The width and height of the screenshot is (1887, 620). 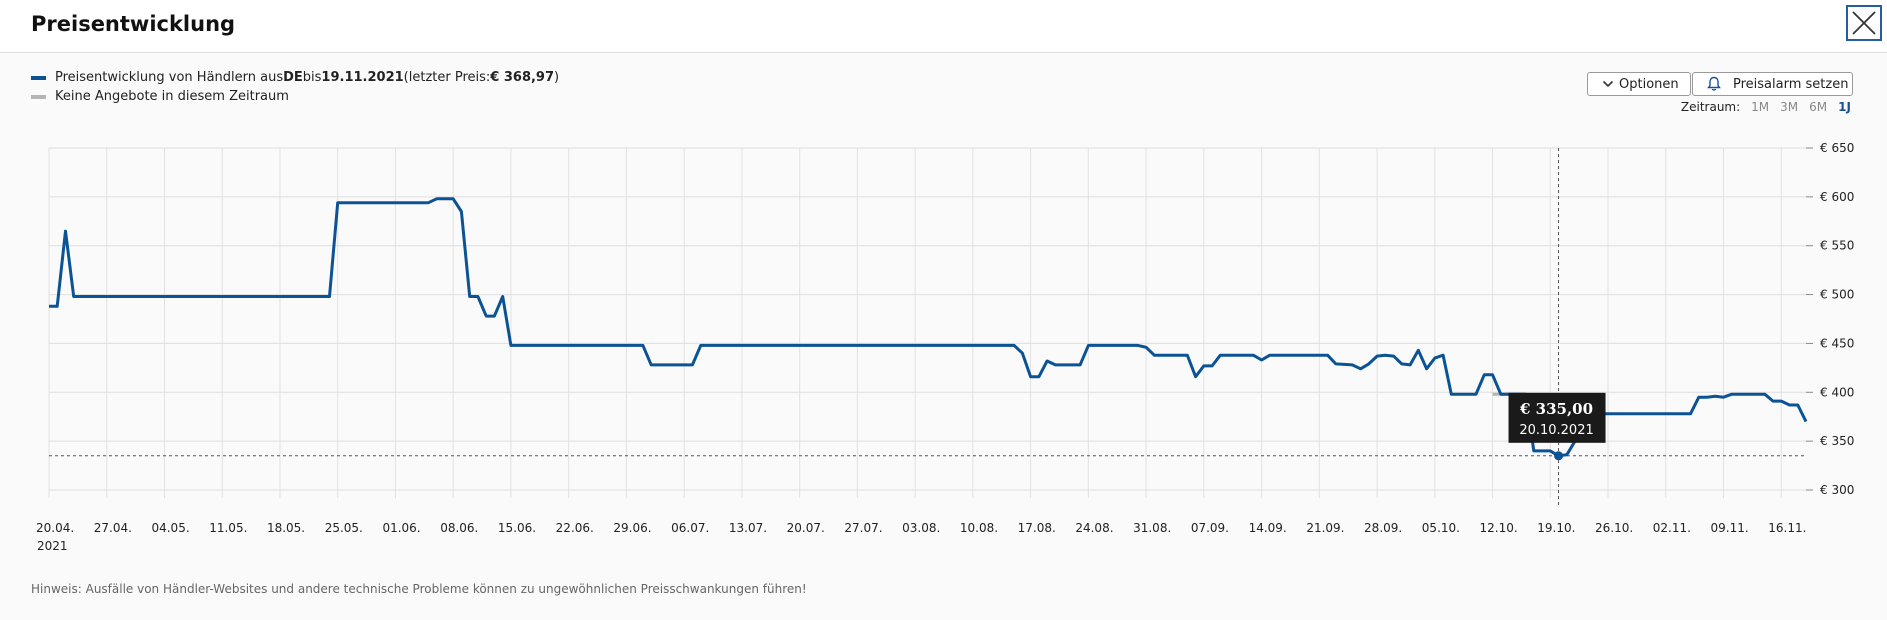 What do you see at coordinates (921, 528) in the screenshot?
I see `x-tick-label: 03.08.` at bounding box center [921, 528].